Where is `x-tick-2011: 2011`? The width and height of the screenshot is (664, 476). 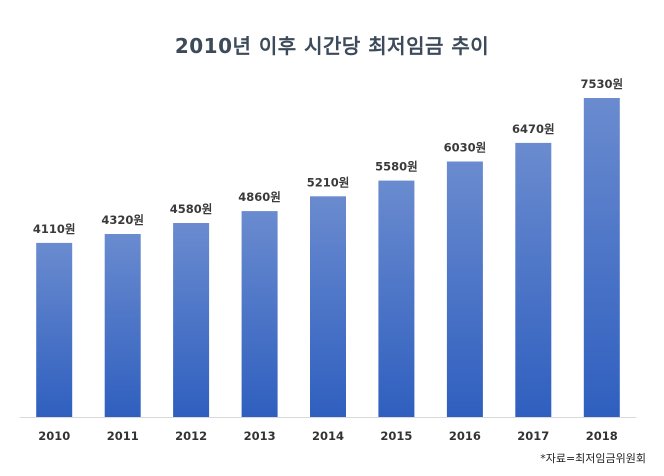 x-tick-2011: 2011 is located at coordinates (123, 436).